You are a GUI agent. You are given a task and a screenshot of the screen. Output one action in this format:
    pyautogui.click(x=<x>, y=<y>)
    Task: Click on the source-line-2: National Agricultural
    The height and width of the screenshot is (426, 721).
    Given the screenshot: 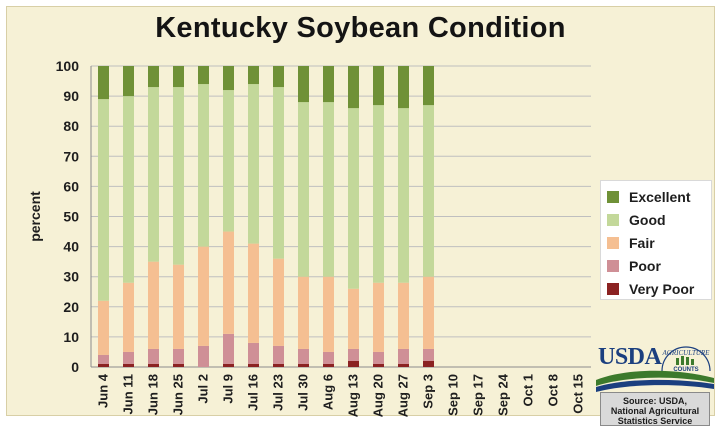 What is the action you would take?
    pyautogui.click(x=655, y=411)
    